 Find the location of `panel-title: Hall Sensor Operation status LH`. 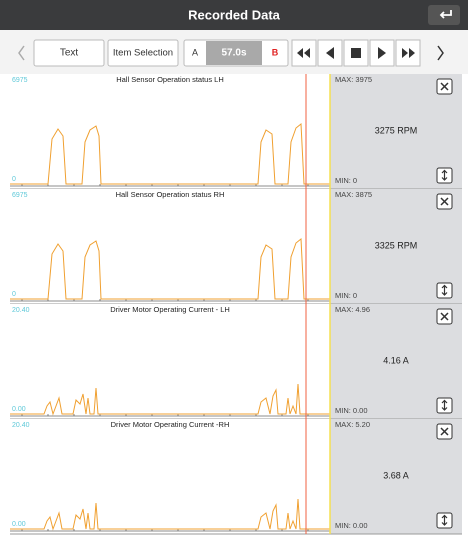

panel-title: Hall Sensor Operation status LH is located at coordinates (170, 79).